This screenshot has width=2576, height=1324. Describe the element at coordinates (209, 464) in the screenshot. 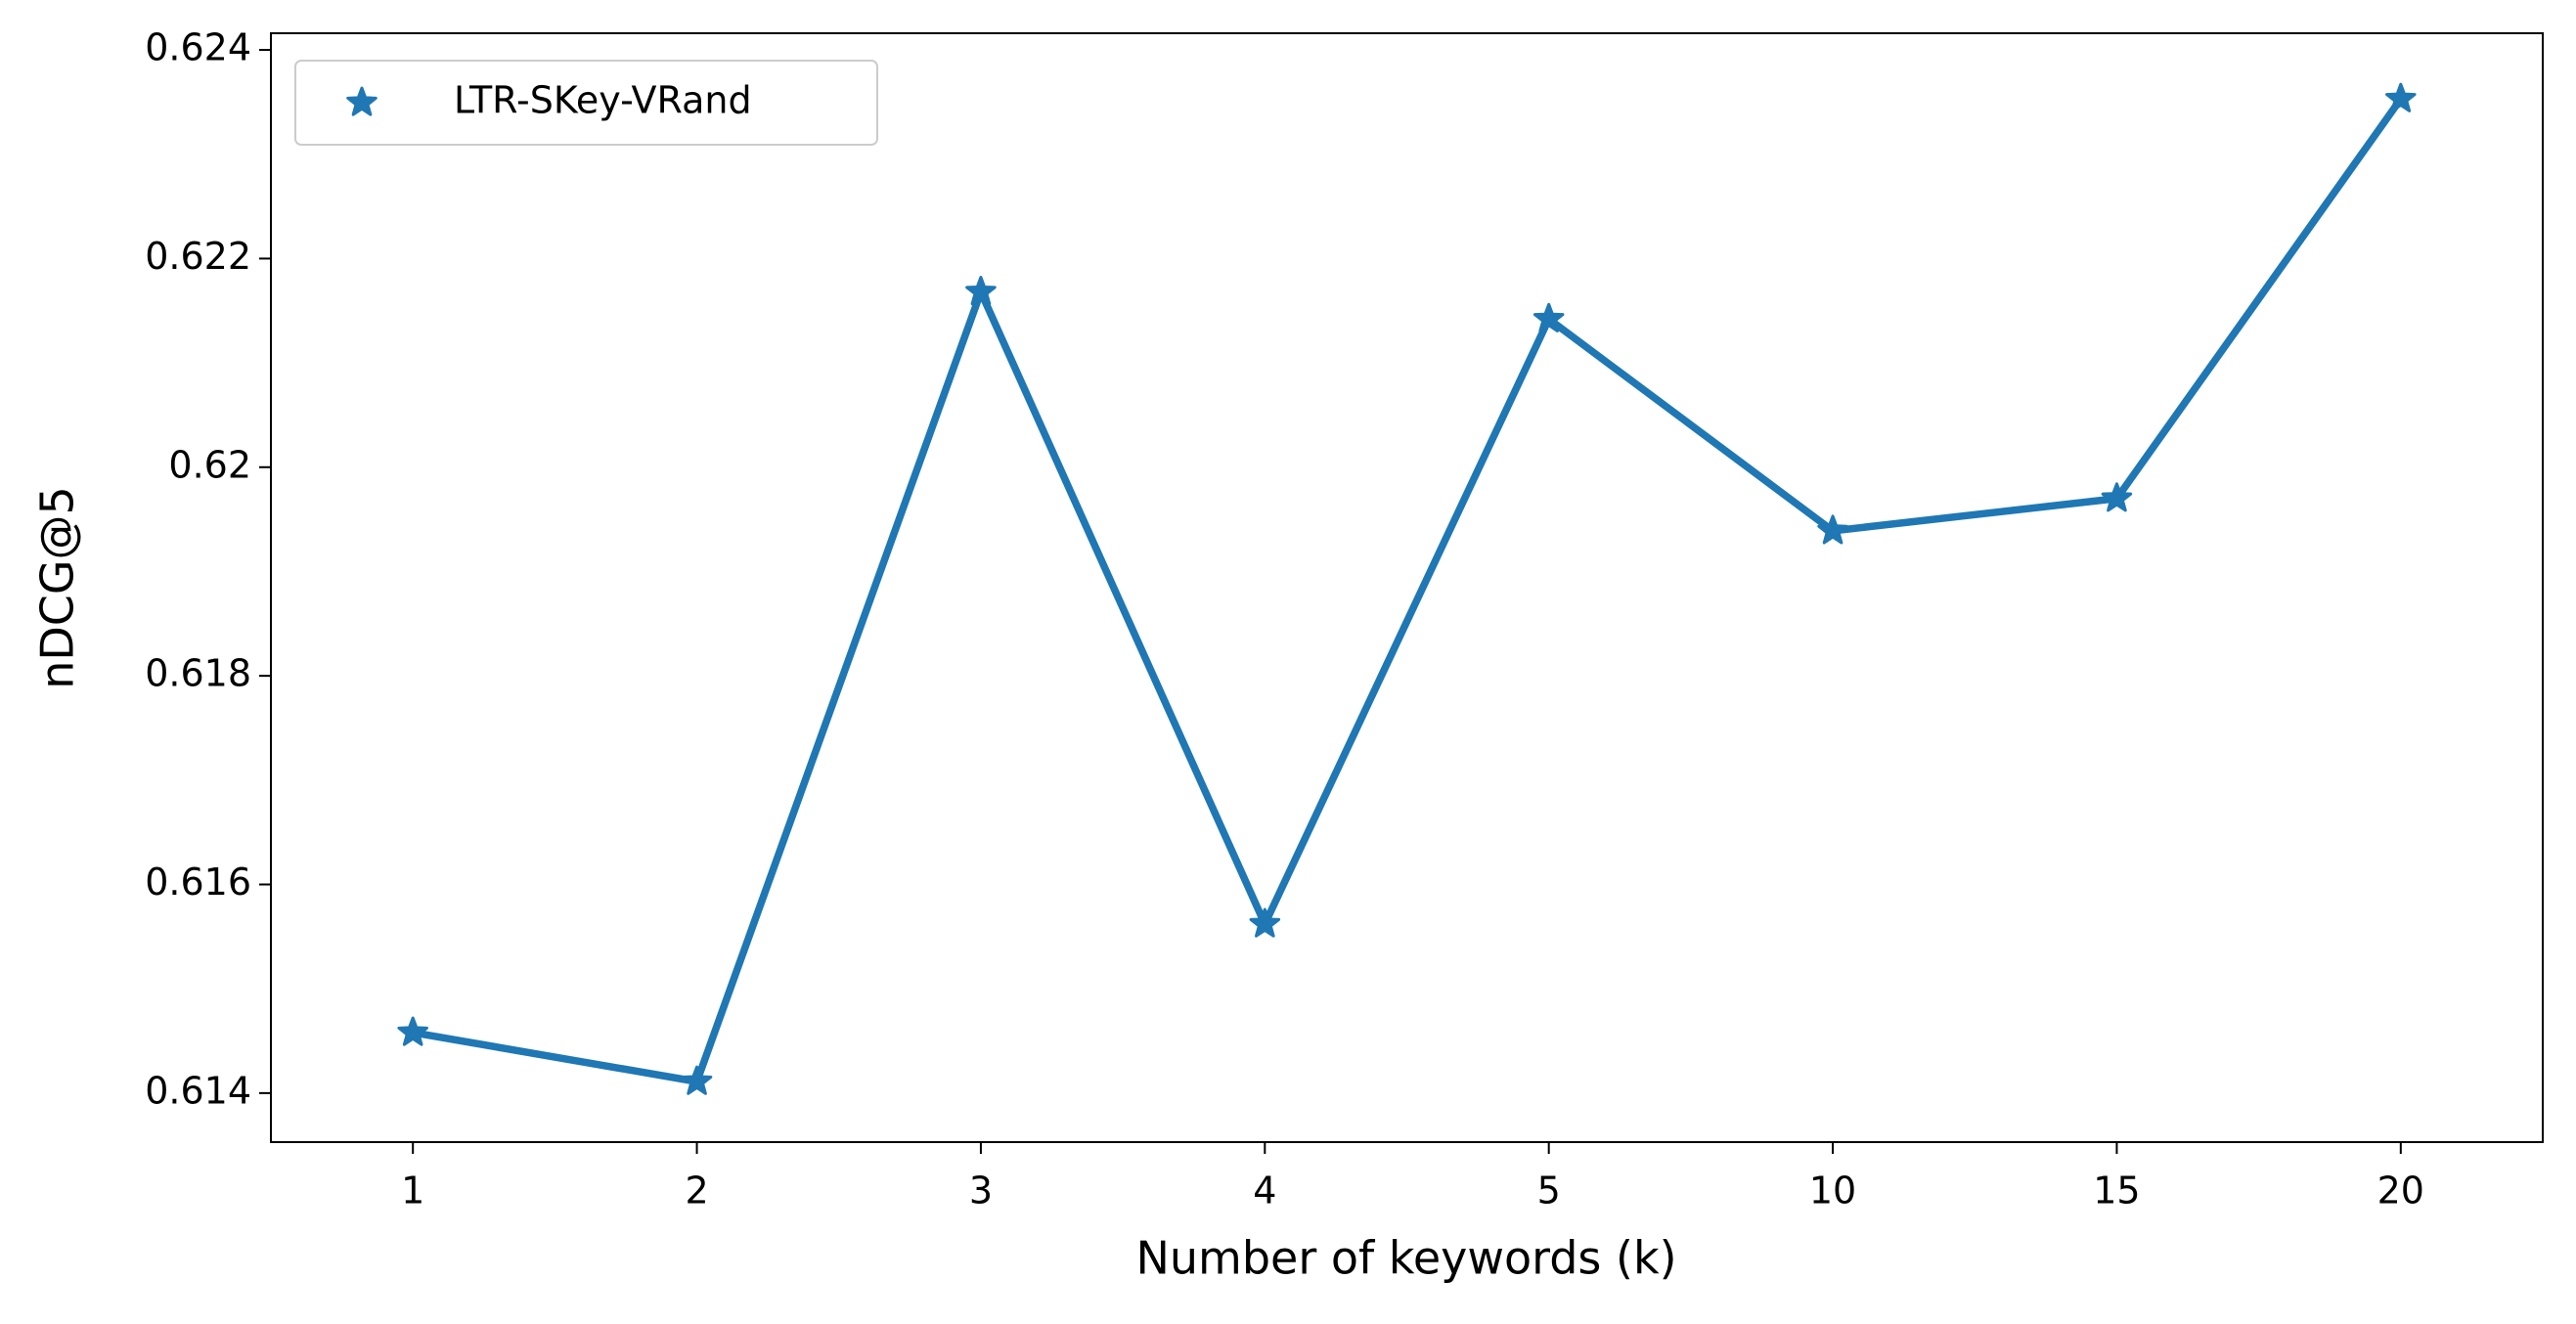

I see `y-tick-label: 0.62` at that location.